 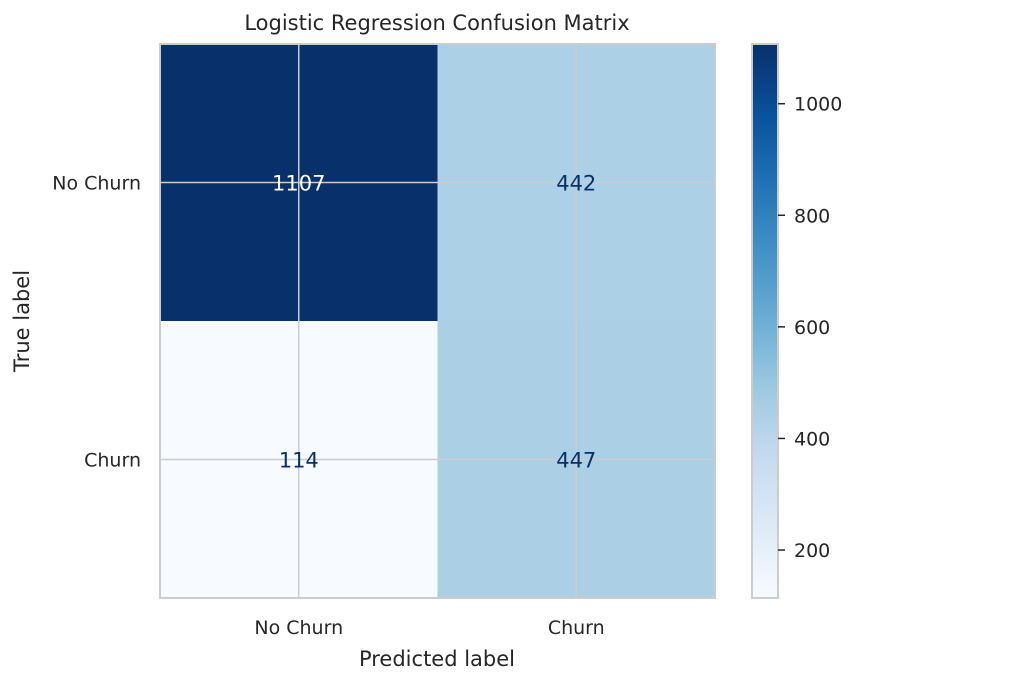 What do you see at coordinates (812, 439) in the screenshot?
I see `colorbar-tick-label: 400` at bounding box center [812, 439].